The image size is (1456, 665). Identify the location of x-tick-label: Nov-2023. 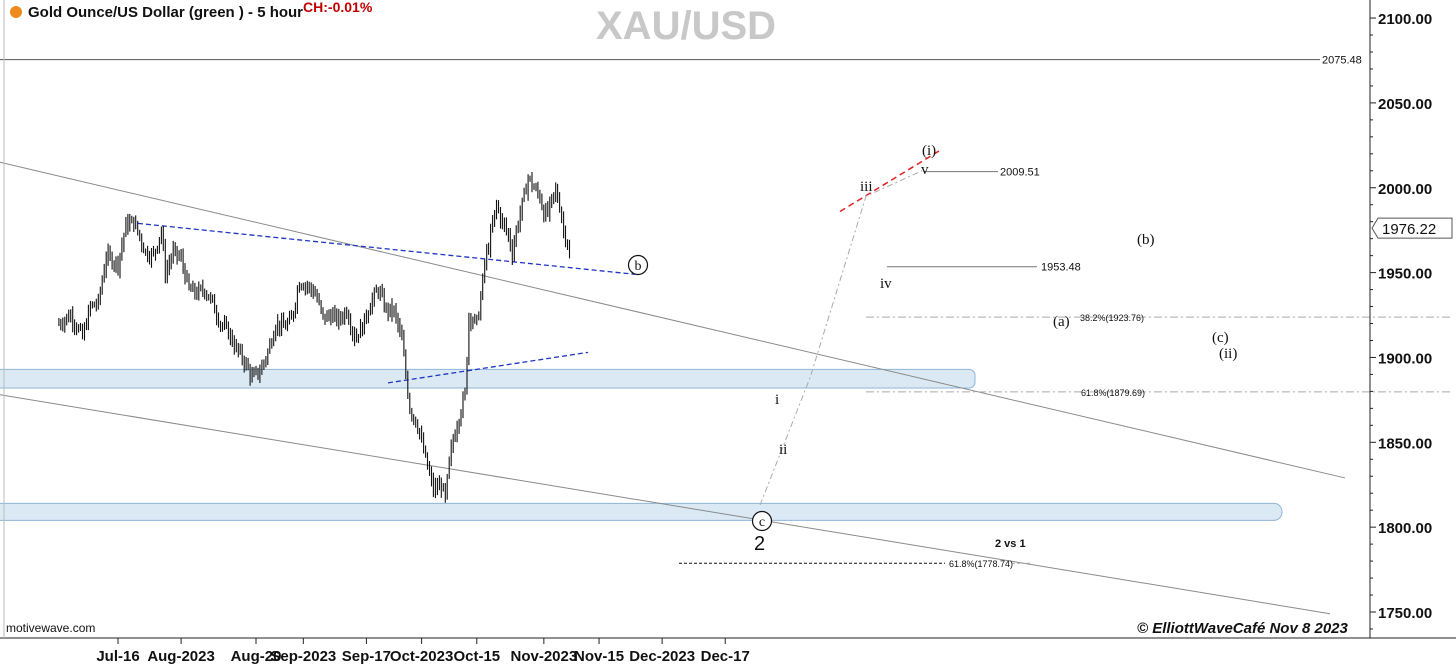
(543, 656).